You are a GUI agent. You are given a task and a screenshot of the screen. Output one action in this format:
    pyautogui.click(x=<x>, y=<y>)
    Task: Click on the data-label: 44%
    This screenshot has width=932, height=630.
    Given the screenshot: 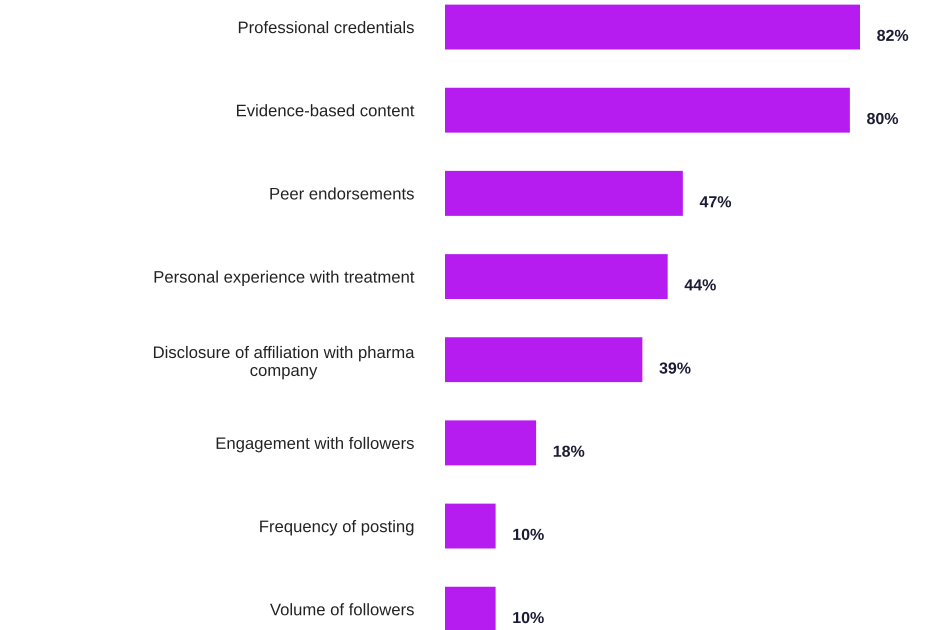 What is the action you would take?
    pyautogui.click(x=700, y=285)
    